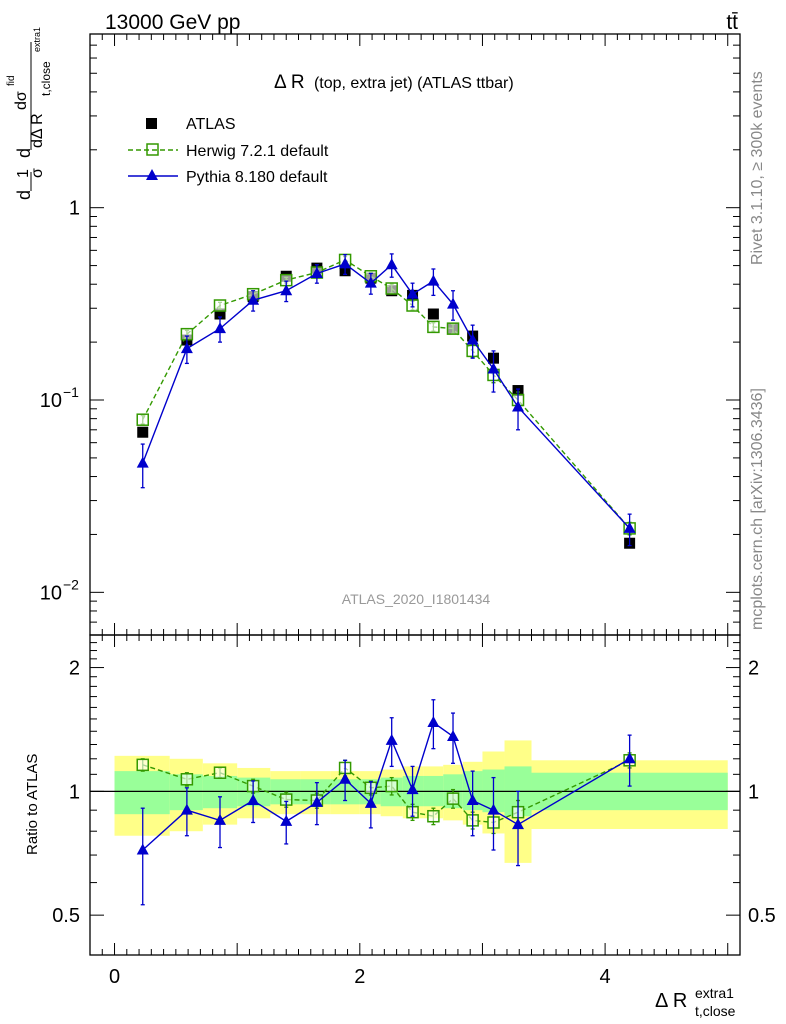 Image resolution: width=786 pixels, height=1024 pixels. I want to click on title-main-part: Δ R, so click(289, 82).